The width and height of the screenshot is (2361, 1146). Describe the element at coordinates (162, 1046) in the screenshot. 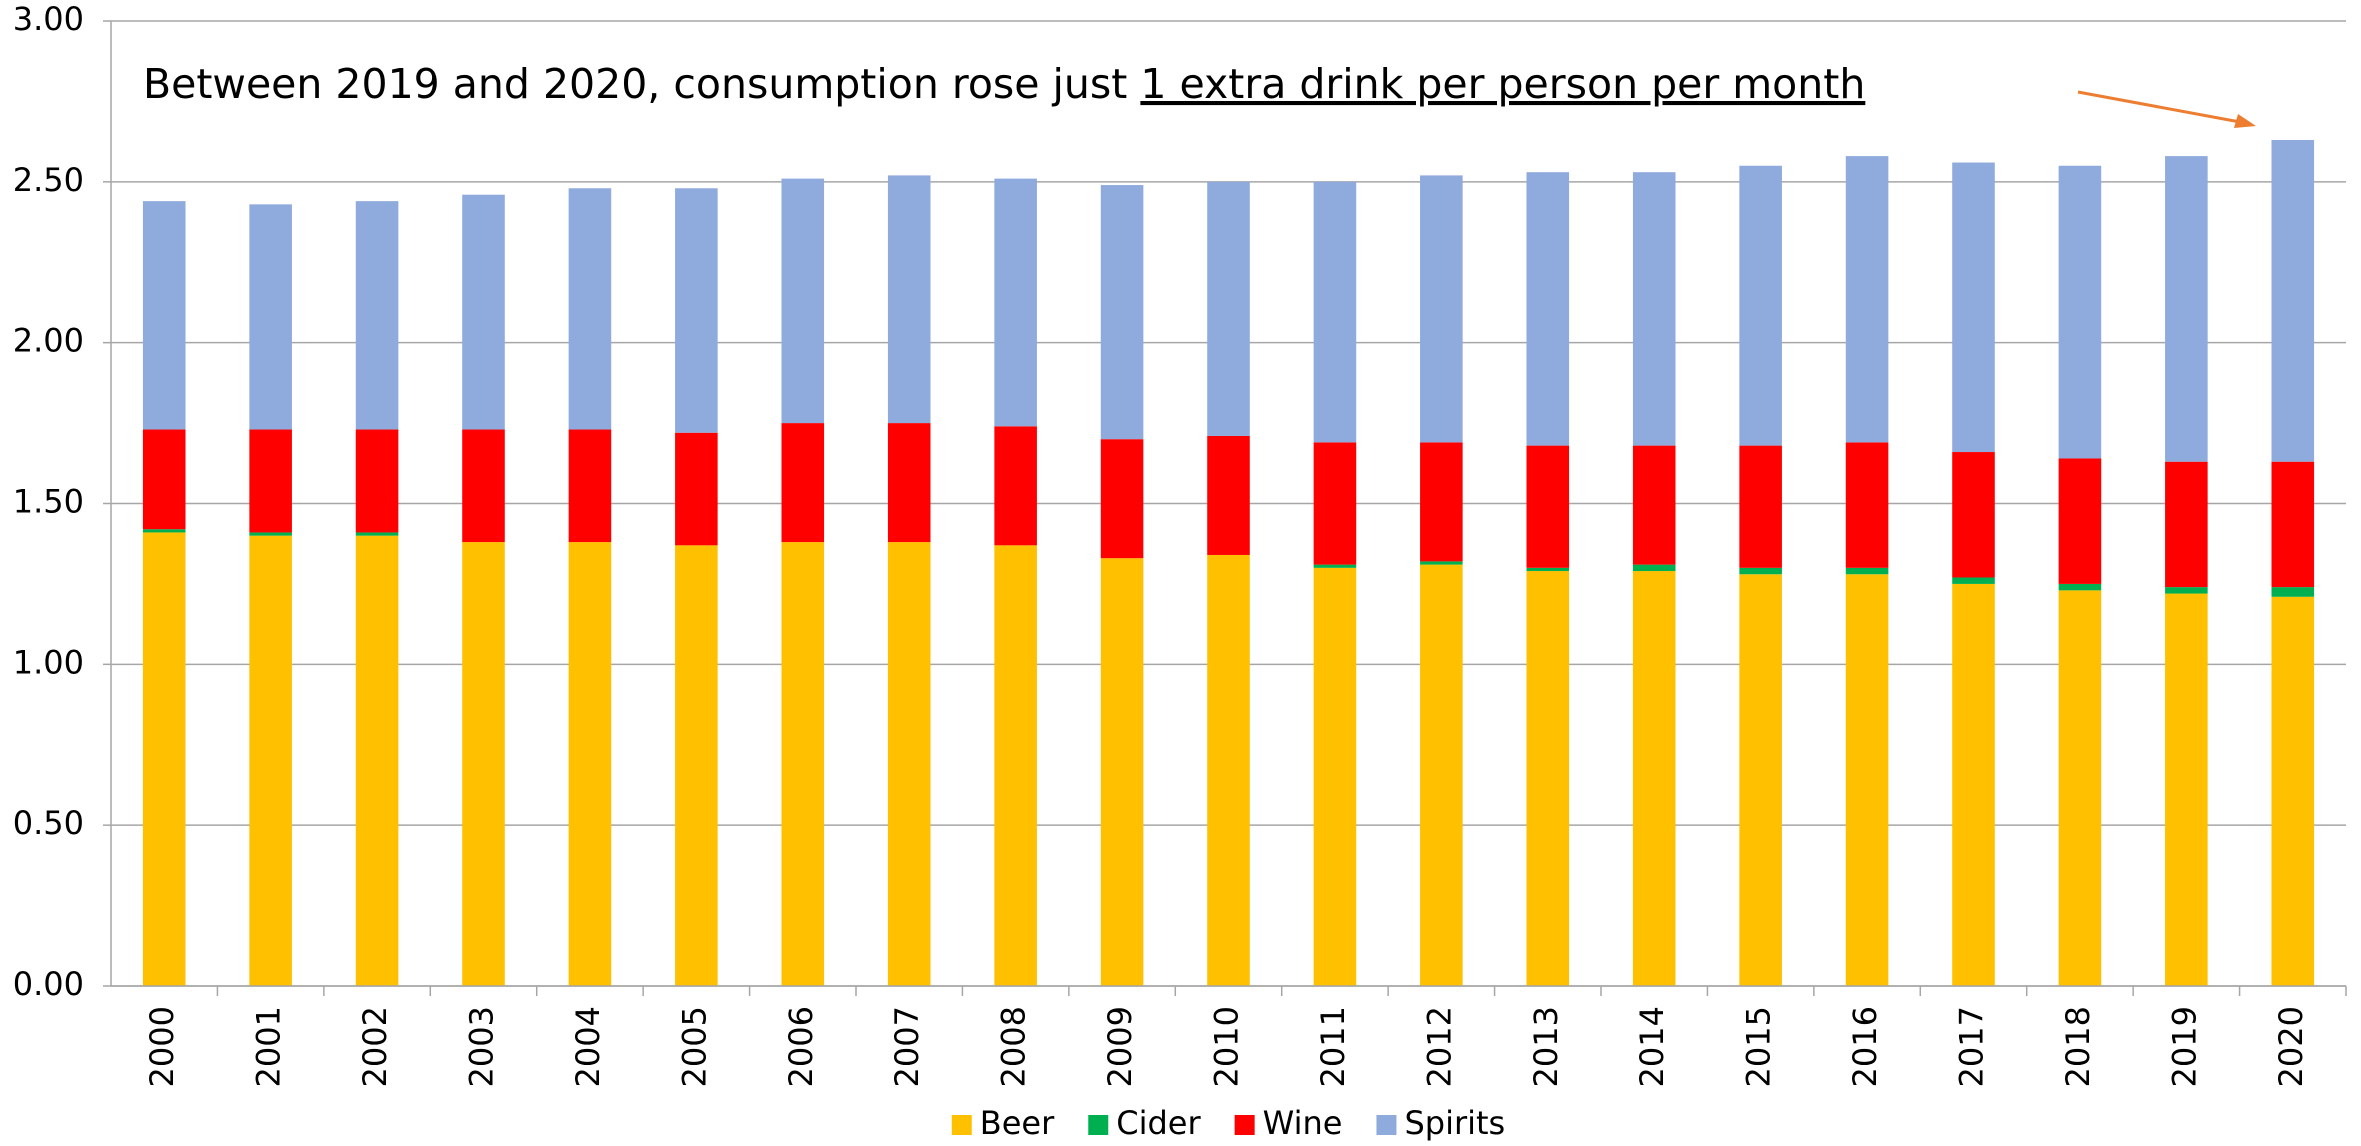

I see `x-tick-label: 2000` at that location.